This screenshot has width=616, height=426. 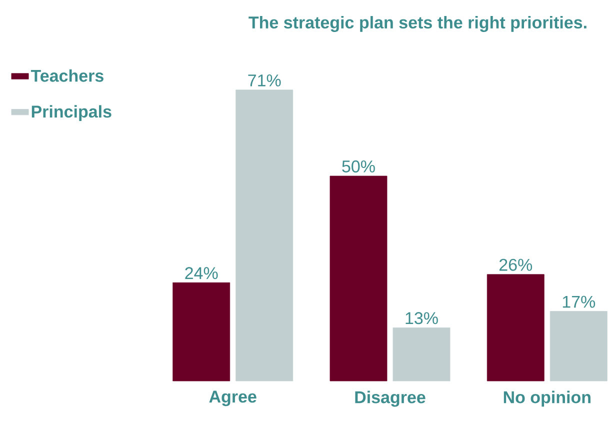 I want to click on x-tick-label: Disagree, so click(x=390, y=398).